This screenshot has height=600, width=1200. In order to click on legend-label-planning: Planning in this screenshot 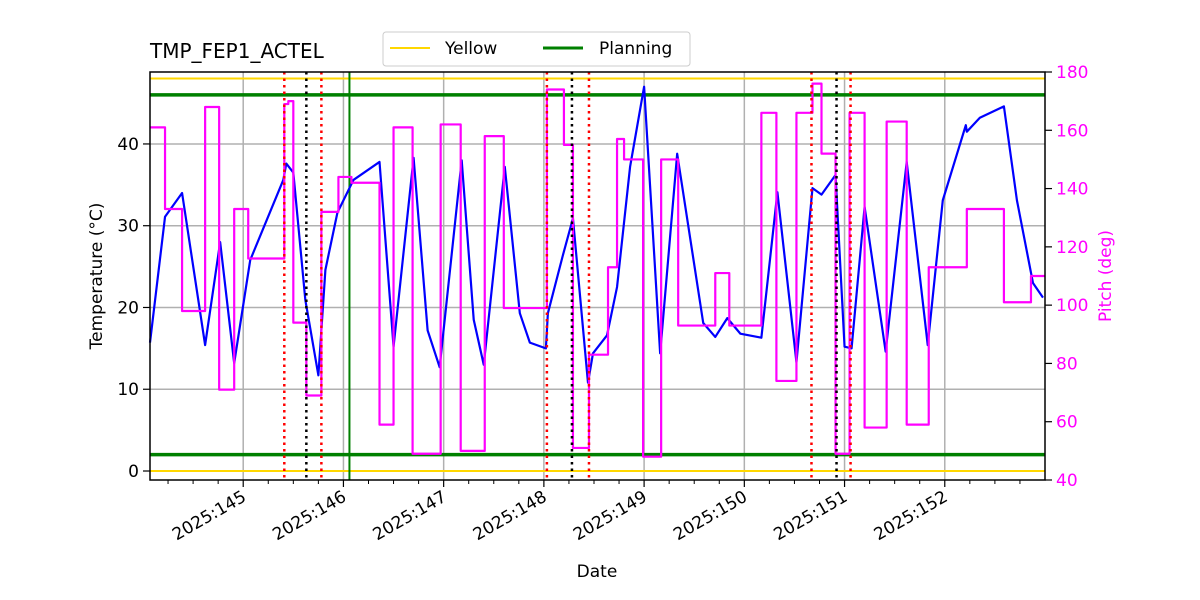, I will do `click(635, 49)`.